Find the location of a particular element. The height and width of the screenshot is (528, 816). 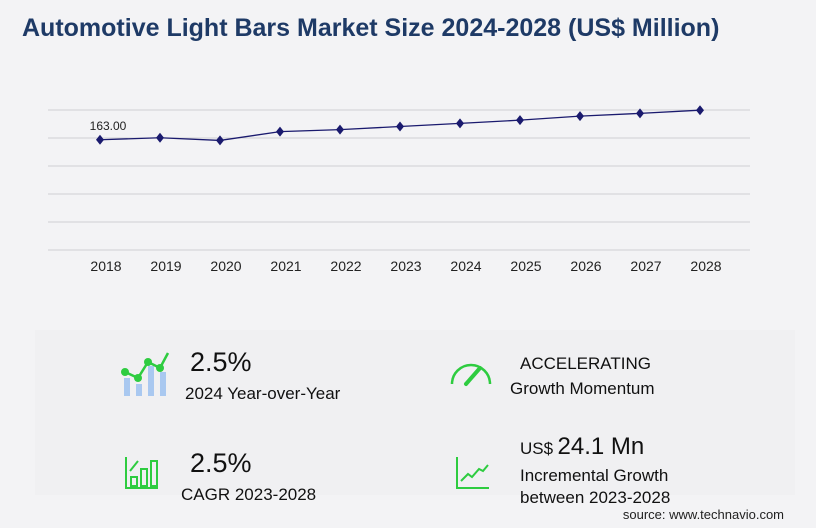

speedometer-icon is located at coordinates (471, 374).